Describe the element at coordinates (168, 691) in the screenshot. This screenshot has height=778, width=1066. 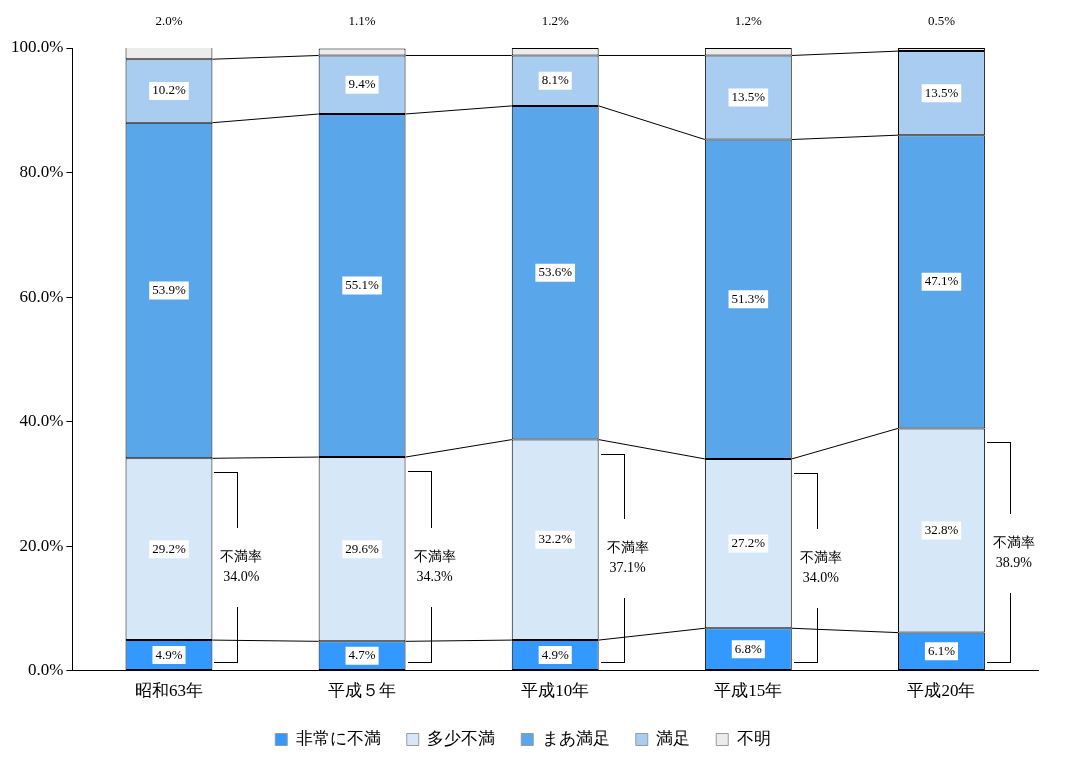
I see `x-tick-label: 昭和63年` at that location.